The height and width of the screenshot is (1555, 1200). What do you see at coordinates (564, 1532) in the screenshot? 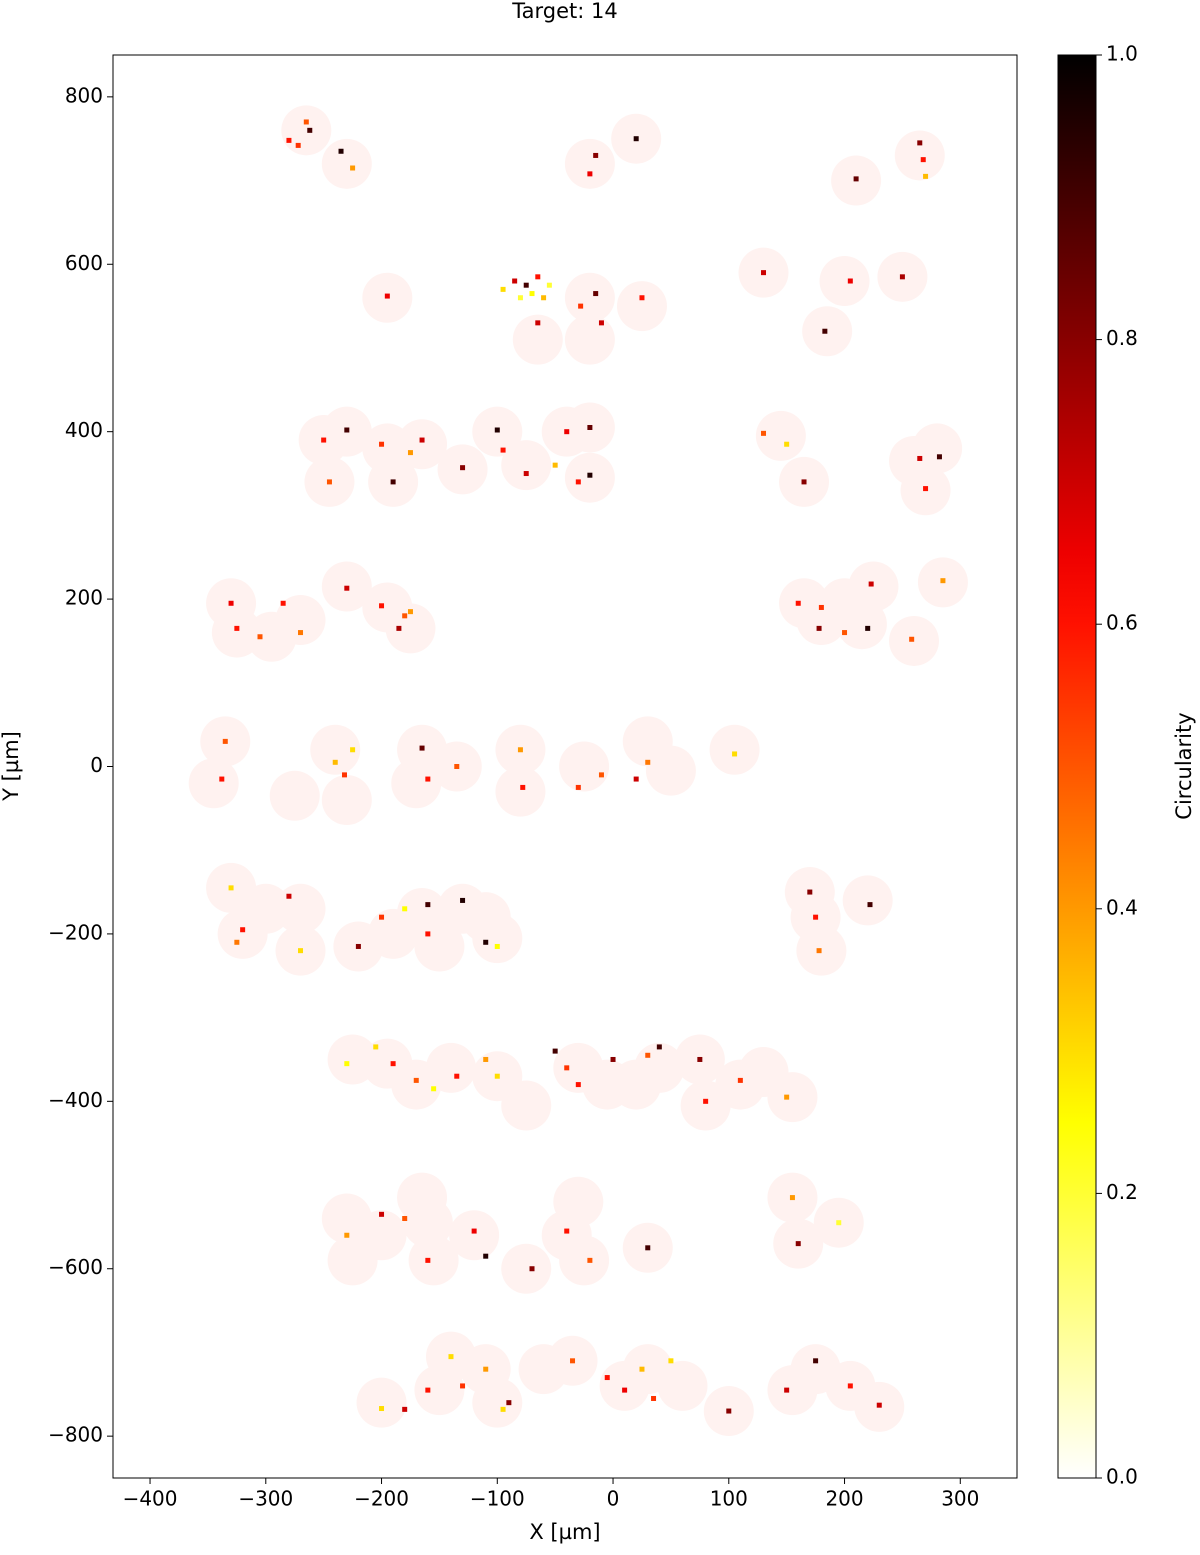
I see `x-axis-label: X [µm]` at bounding box center [564, 1532].